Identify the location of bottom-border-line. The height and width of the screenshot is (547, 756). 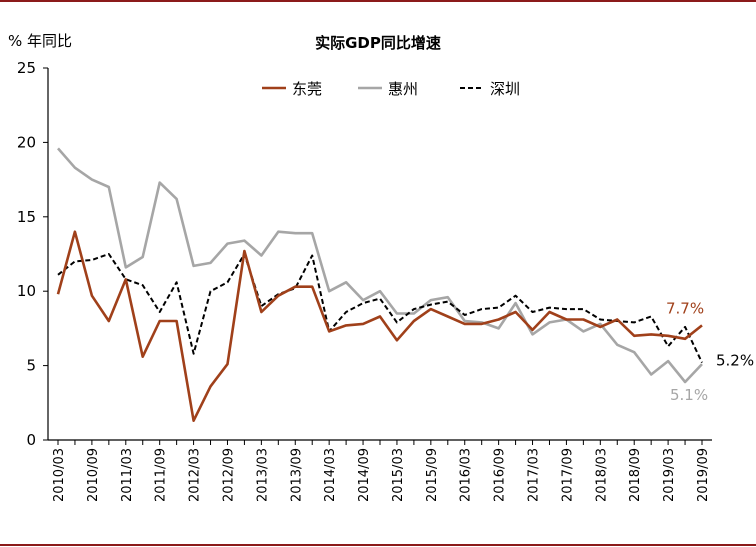
(378, 545).